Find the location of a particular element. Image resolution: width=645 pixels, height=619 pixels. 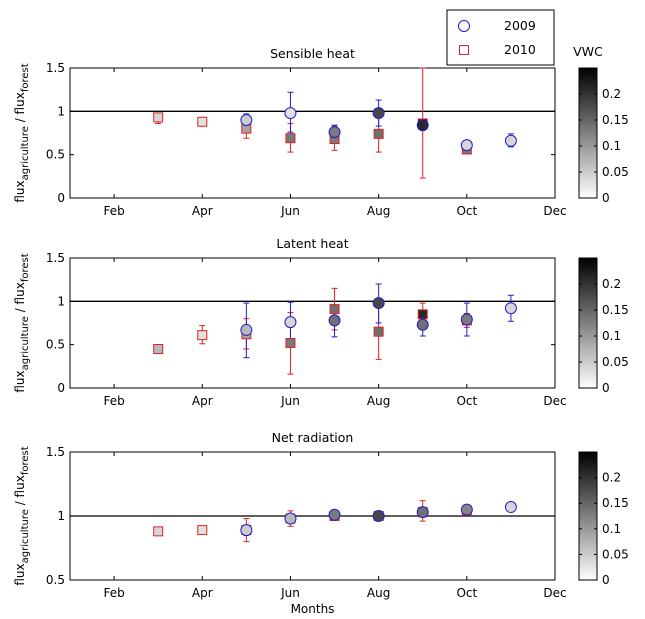

legend-box is located at coordinates (500, 37).